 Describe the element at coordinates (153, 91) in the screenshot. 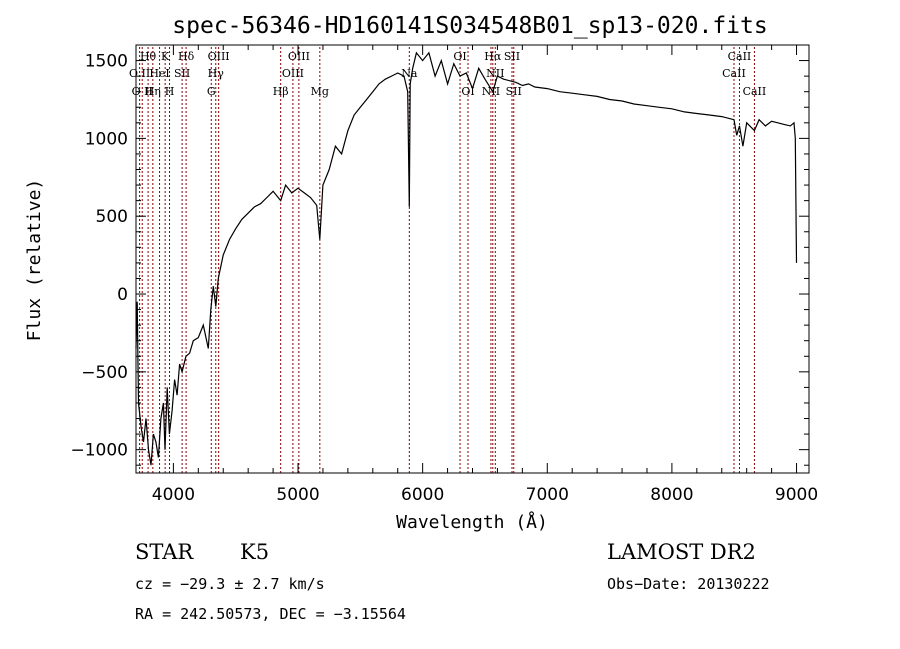

I see `line-label: Hη` at that location.